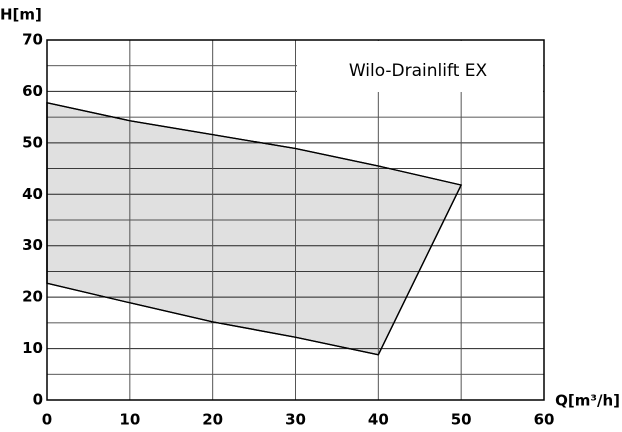  Describe the element at coordinates (587, 401) in the screenshot. I see `x-axis-label: Q[m³/h]` at that location.